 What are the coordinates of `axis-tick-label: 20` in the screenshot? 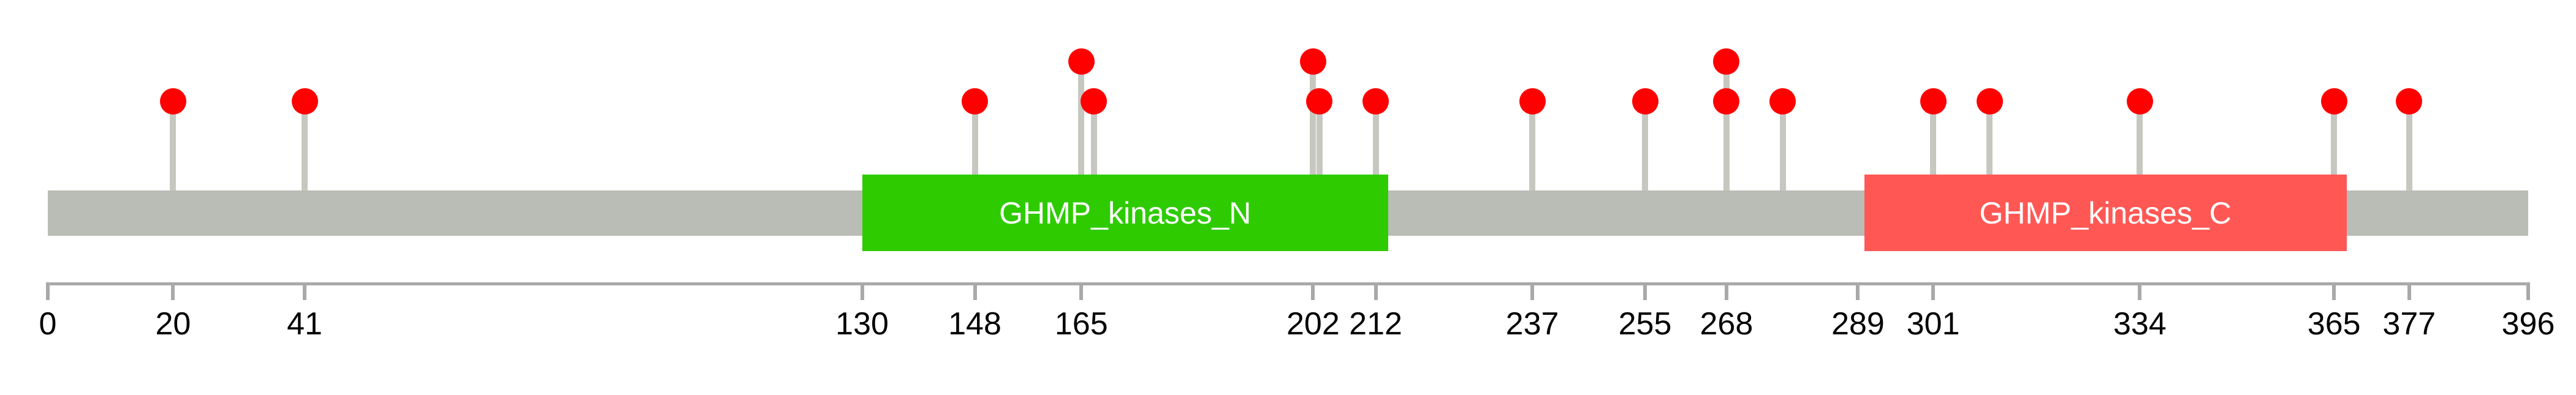 It's located at (173, 324).